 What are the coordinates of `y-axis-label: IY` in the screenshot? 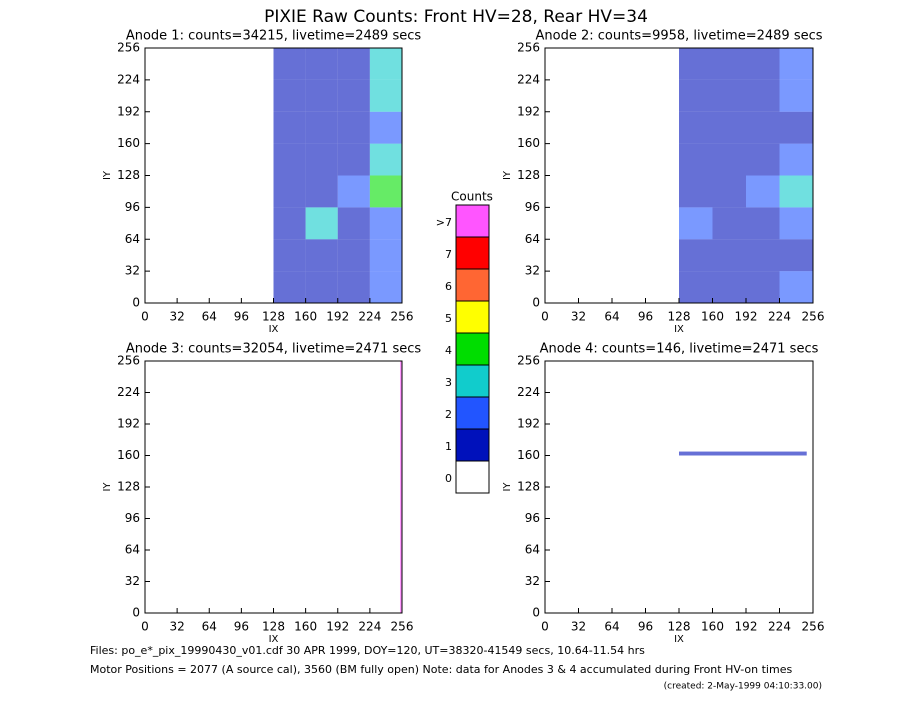 It's located at (507, 487).